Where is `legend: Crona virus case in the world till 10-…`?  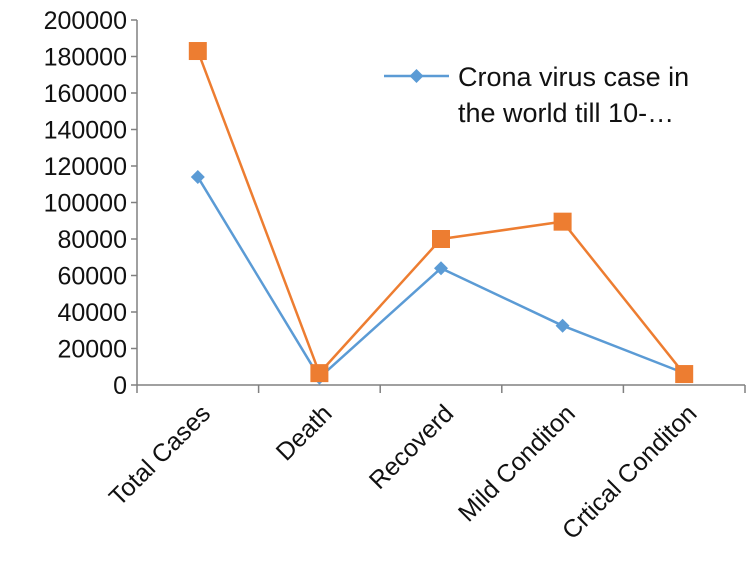 legend: Crona virus case in the world till 10-… is located at coordinates (536, 95).